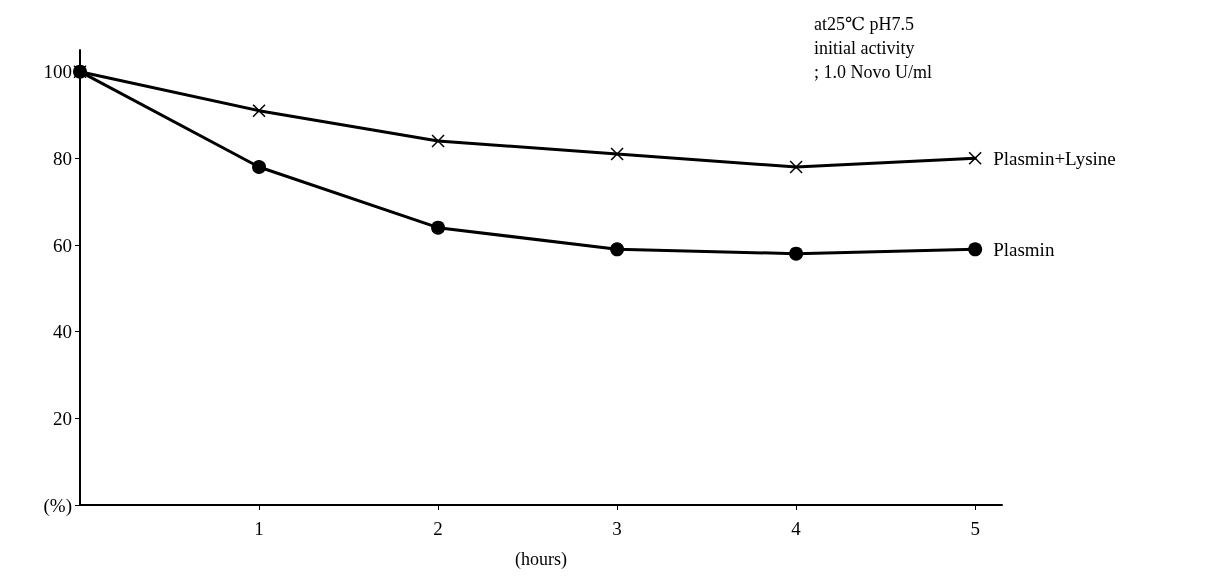 Image resolution: width=1232 pixels, height=583 pixels. I want to click on y-tick-label: 40, so click(62, 332).